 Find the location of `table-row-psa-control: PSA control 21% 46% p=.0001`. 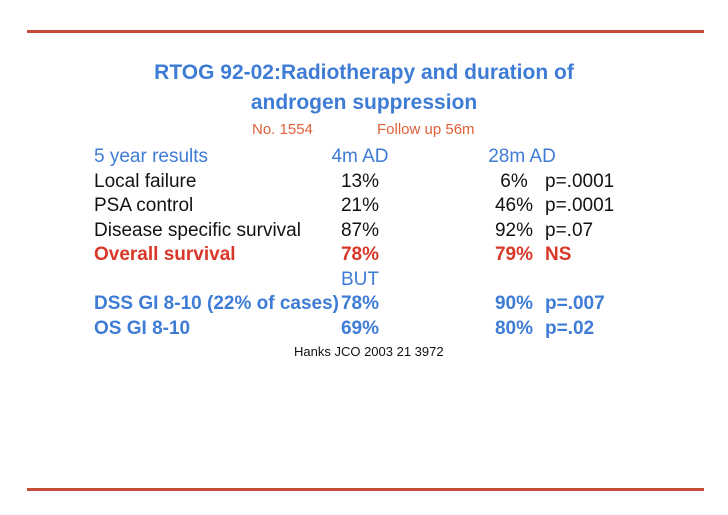

table-row-psa-control: PSA control 21% 46% p=.0001 is located at coordinates (364, 206).